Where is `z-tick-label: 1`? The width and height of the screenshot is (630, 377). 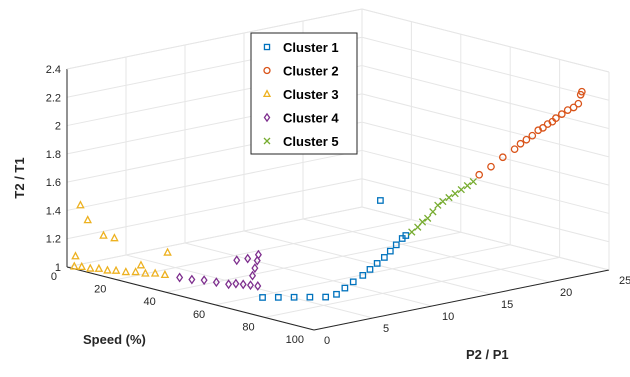
z-tick-label: 1 is located at coordinates (58, 268).